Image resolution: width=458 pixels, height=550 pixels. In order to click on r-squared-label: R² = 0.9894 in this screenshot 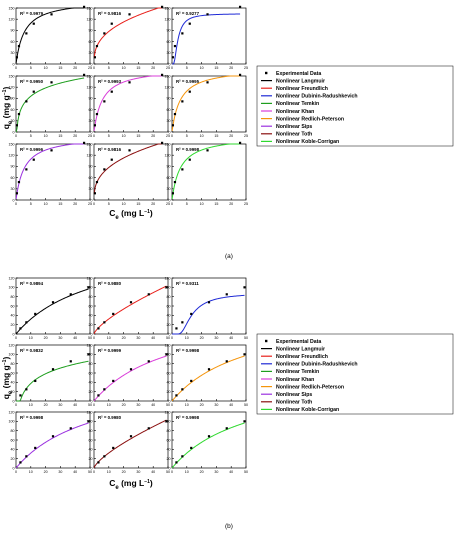, I will do `click(32, 283)`.